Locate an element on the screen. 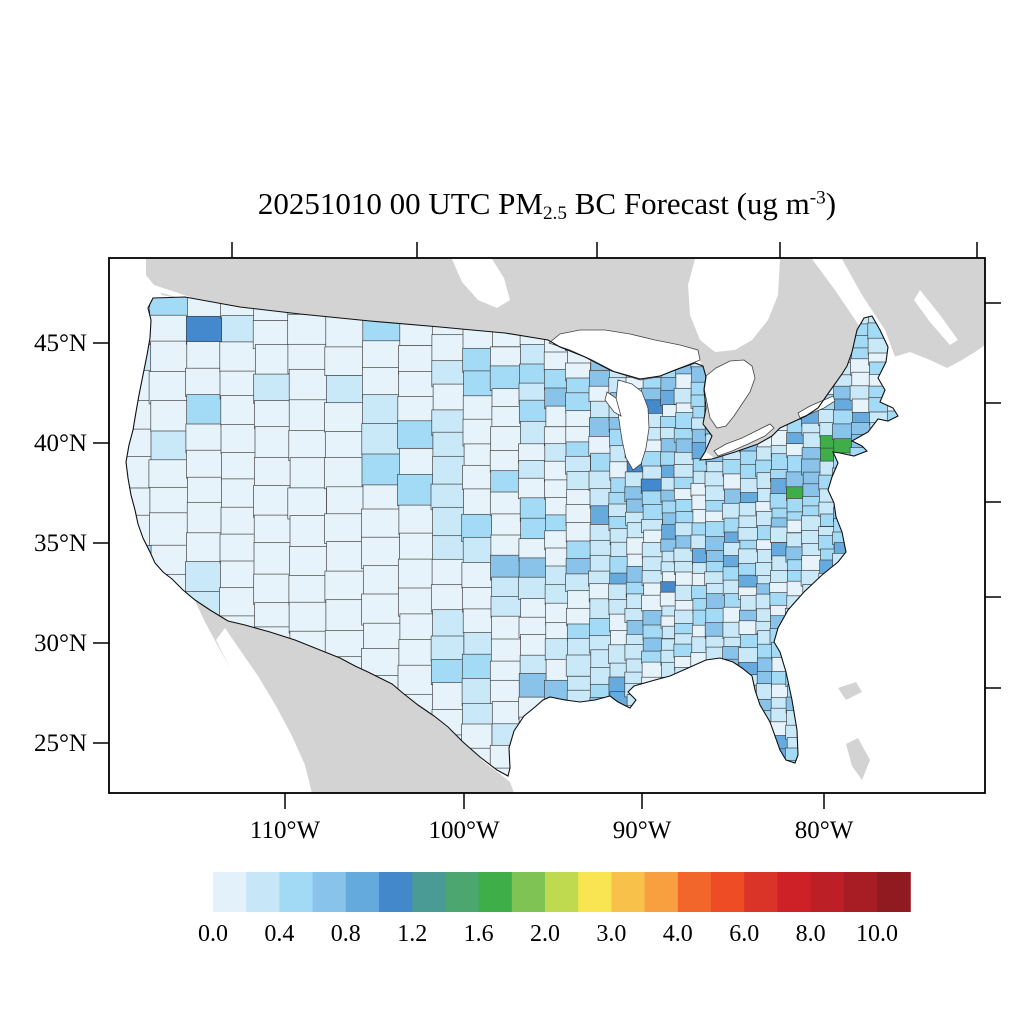 The width and height of the screenshot is (1024, 1024). great-lake is located at coordinates (632, 425).